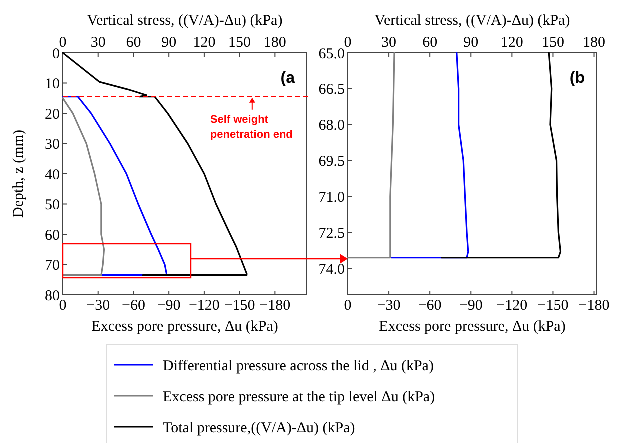 The image size is (617, 443). What do you see at coordinates (331, 54) in the screenshot?
I see `y-tick-label: 65.0` at bounding box center [331, 54].